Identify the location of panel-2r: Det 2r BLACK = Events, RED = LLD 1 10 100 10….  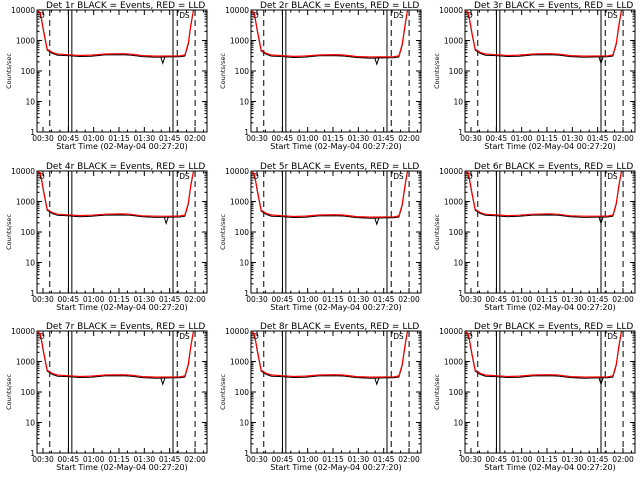
(320, 76).